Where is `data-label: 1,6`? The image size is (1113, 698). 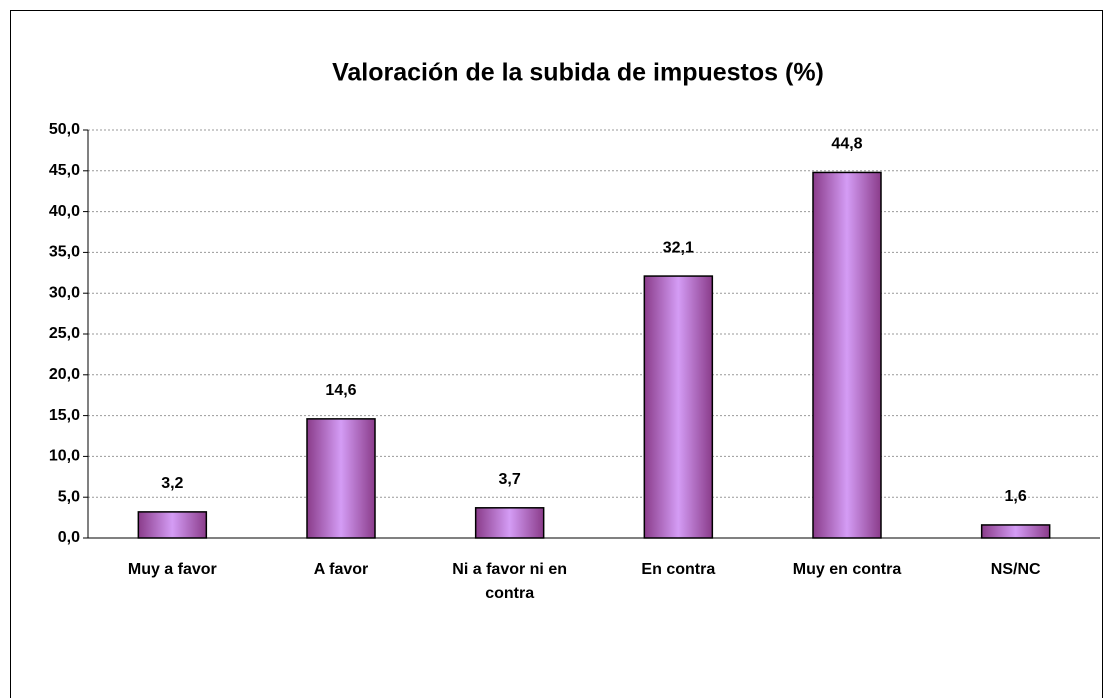
data-label: 1,6 is located at coordinates (1016, 496).